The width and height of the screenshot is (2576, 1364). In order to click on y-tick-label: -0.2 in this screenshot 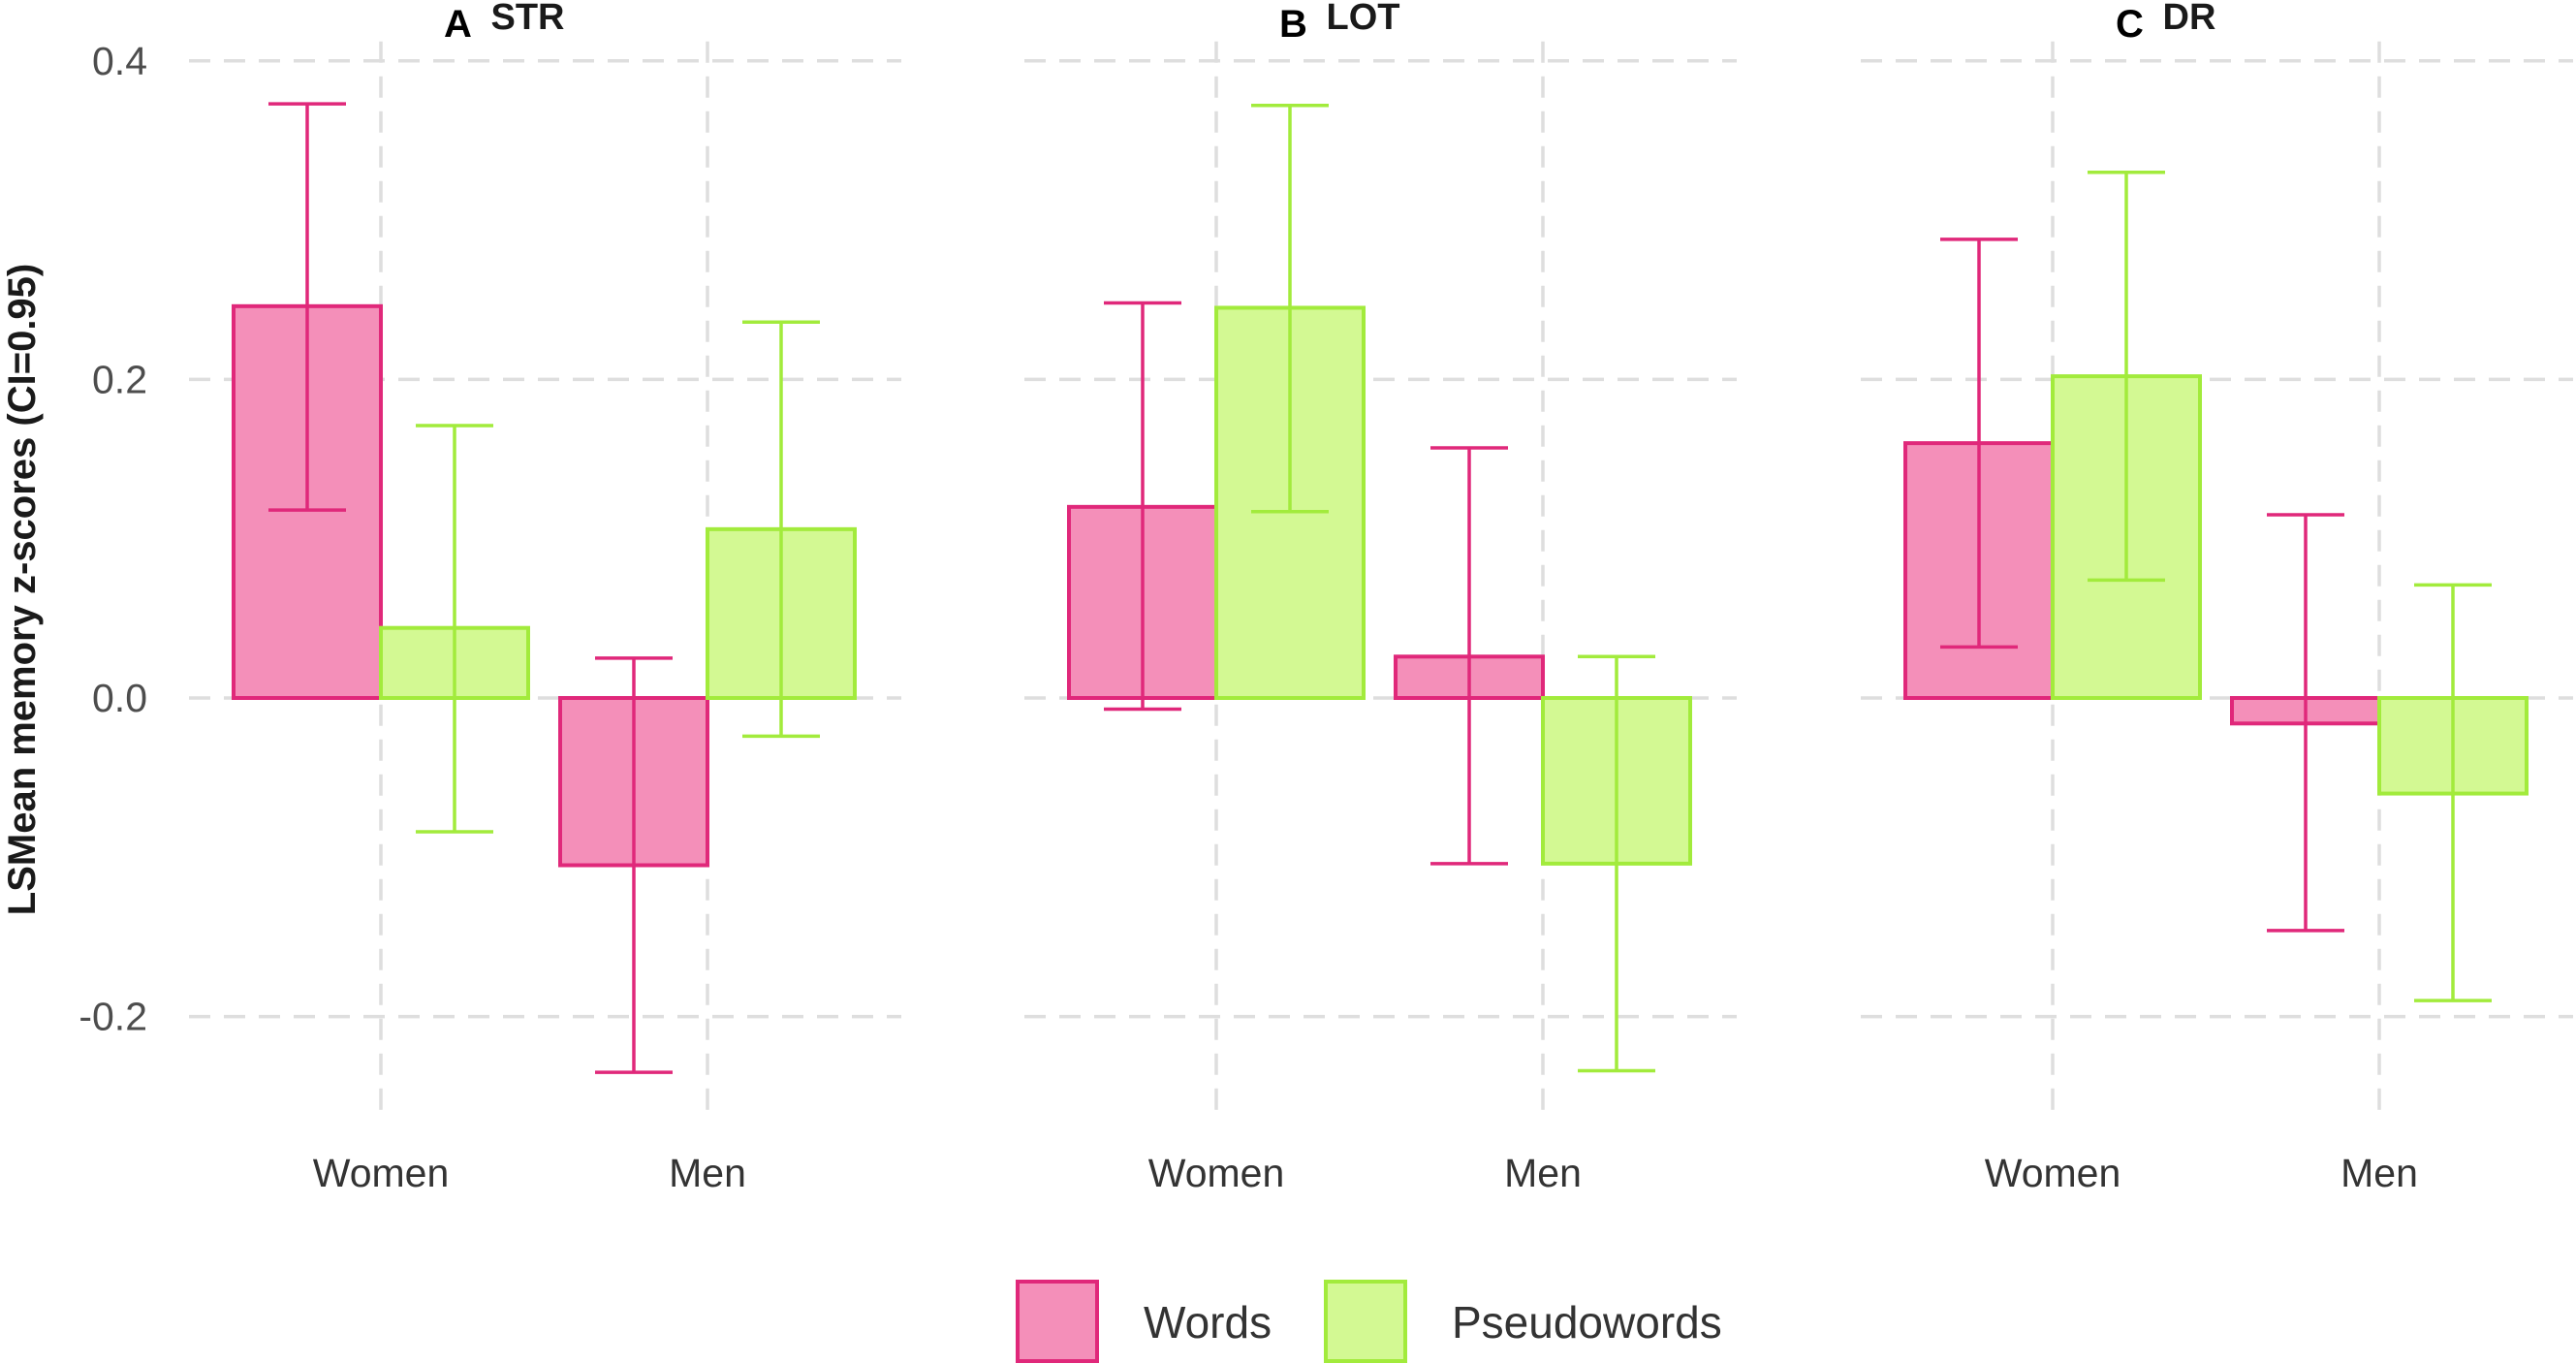, I will do `click(113, 1017)`.